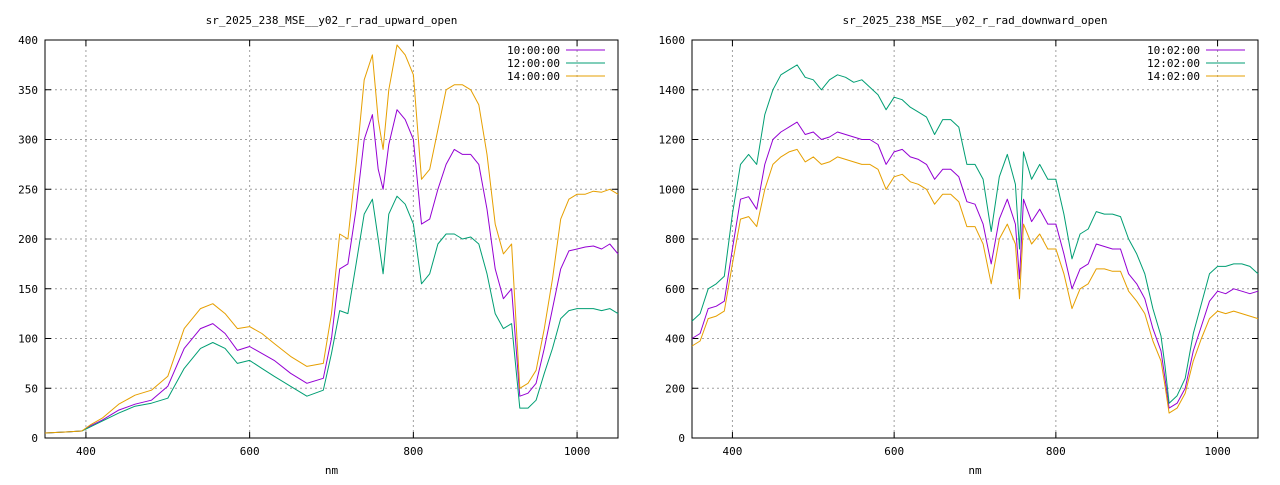  Describe the element at coordinates (533, 50) in the screenshot. I see `legend-label: 10:00:00` at that location.